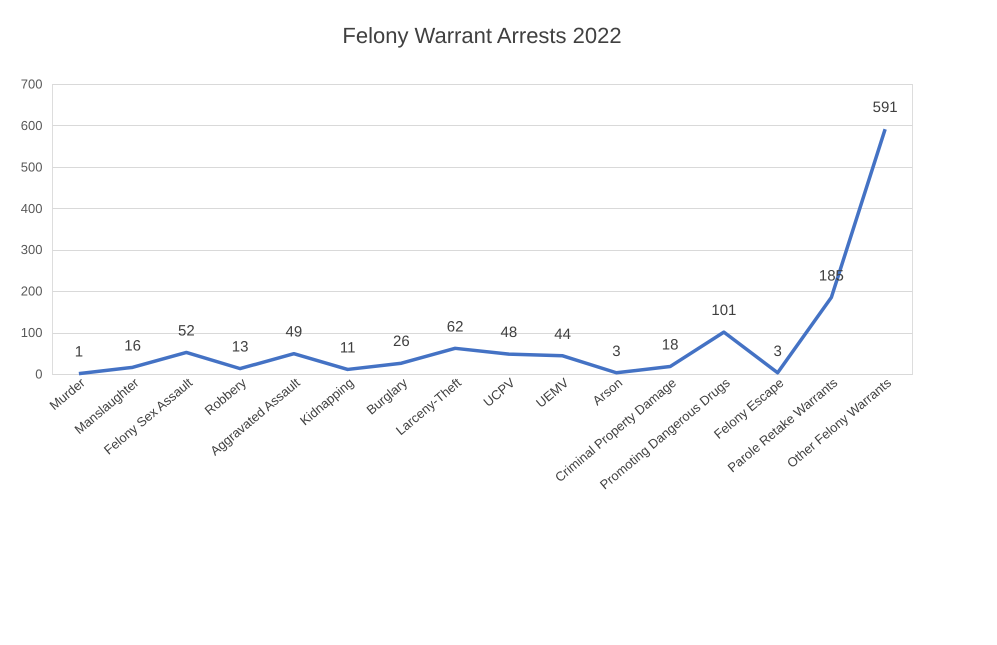  What do you see at coordinates (562, 334) in the screenshot?
I see `data-label: 44` at bounding box center [562, 334].